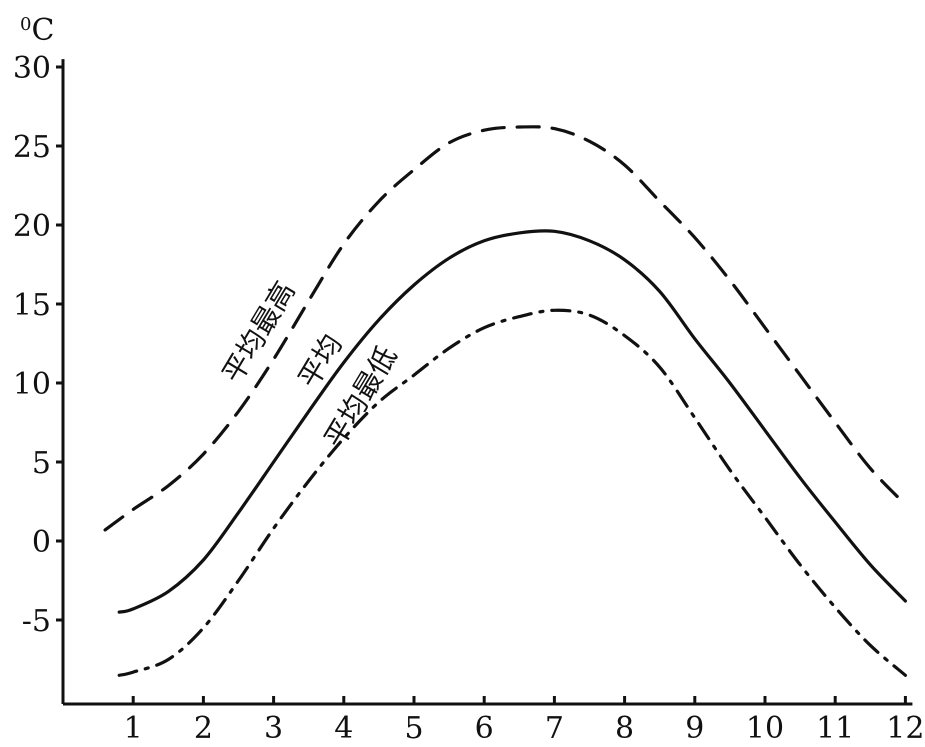  Describe the element at coordinates (484, 728) in the screenshot. I see `x-tick-label: 6` at that location.